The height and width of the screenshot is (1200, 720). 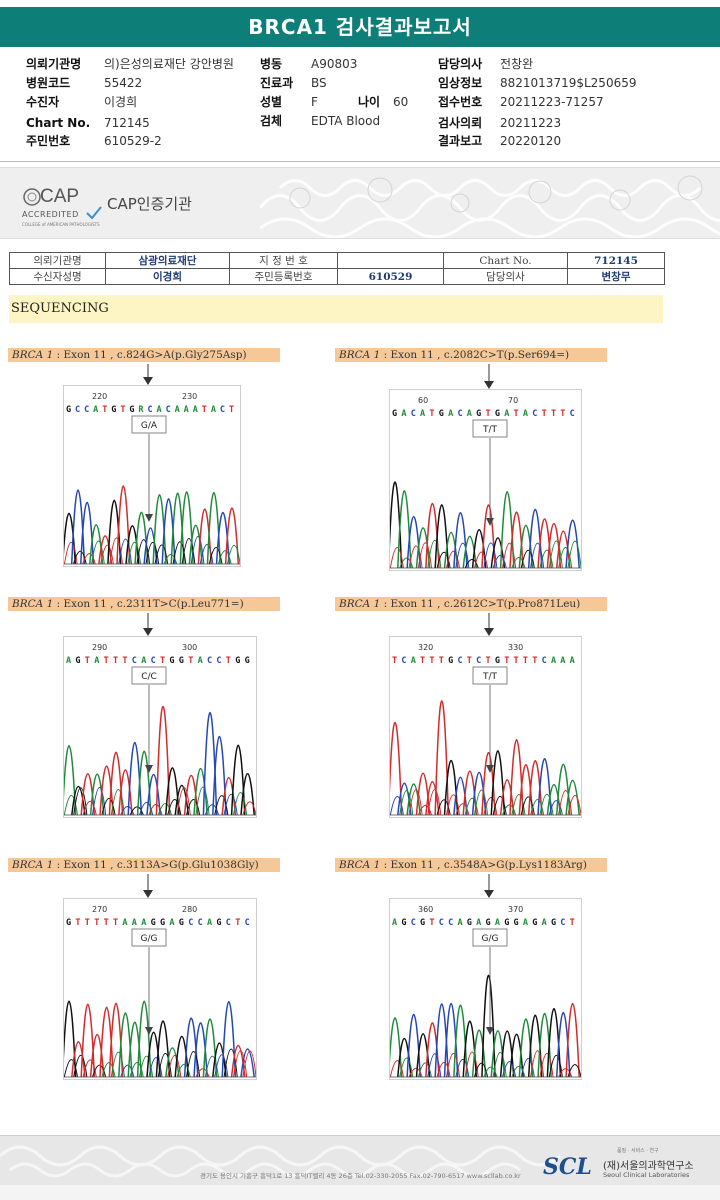 I want to click on position-label: 320, so click(x=425, y=647).